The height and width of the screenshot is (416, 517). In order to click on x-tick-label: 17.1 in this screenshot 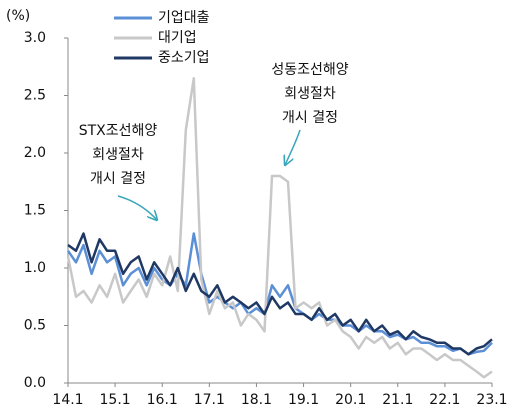, I will do `click(209, 400)`.